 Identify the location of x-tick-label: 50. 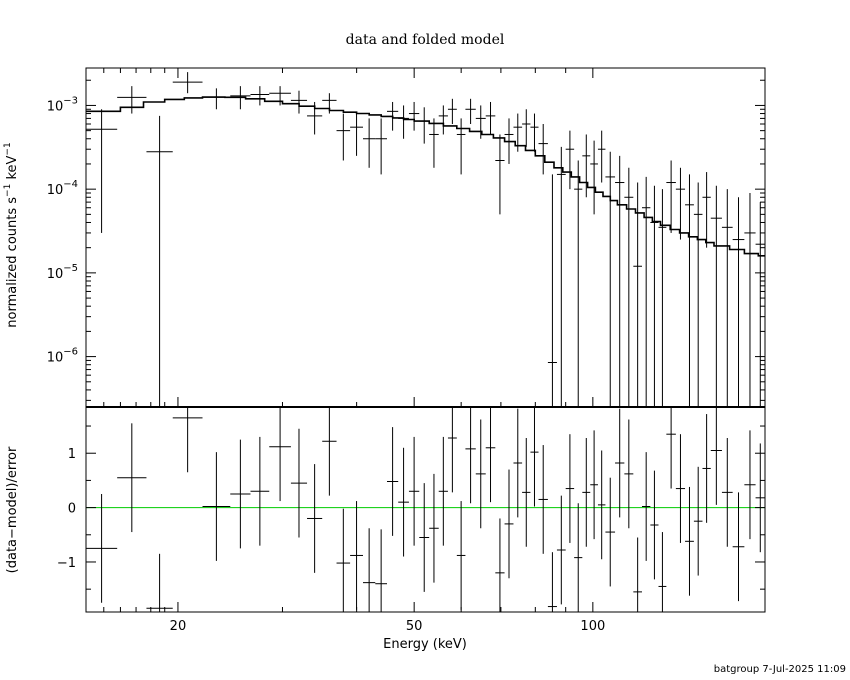
(414, 626).